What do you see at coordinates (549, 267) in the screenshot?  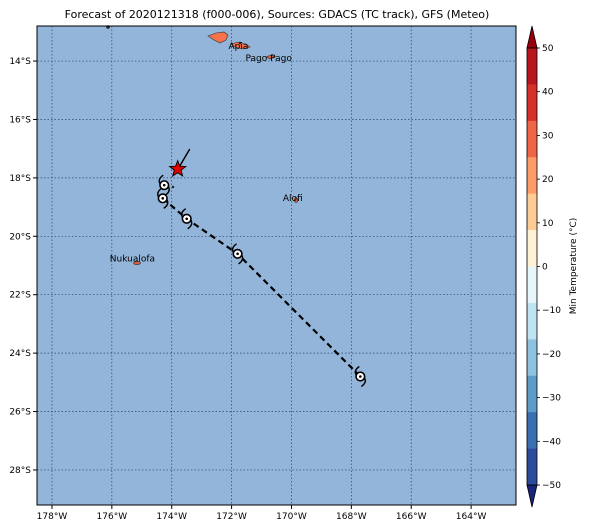 I see `colorbar-ticks: 50 40 30 20 10 0 −10 −20 −30 −40 −50` at bounding box center [549, 267].